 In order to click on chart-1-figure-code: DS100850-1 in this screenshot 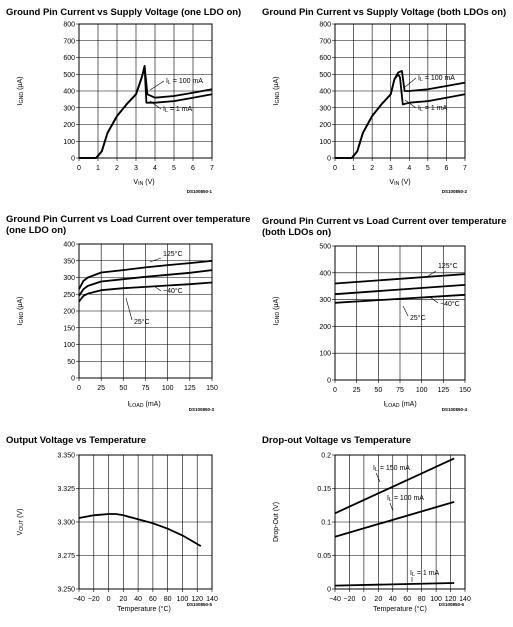, I will do `click(200, 191)`.